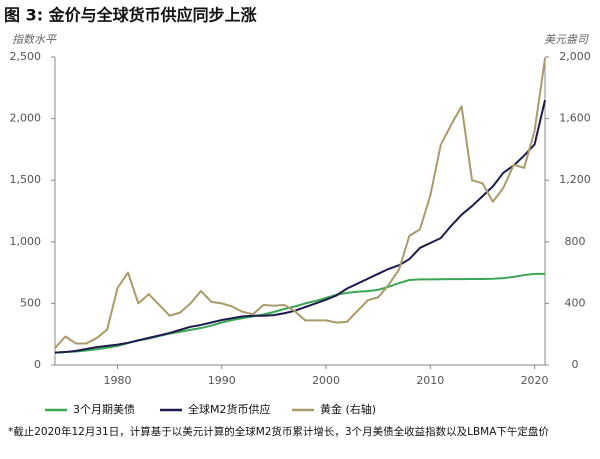  Describe the element at coordinates (30, 302) in the screenshot. I see `y-tick-label: 500` at that location.